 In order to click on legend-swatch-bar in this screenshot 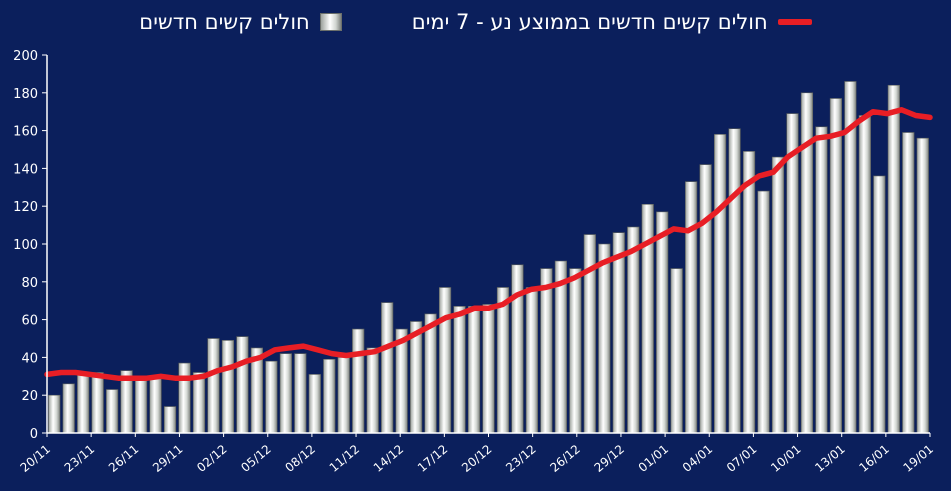, I will do `click(330, 22)`.